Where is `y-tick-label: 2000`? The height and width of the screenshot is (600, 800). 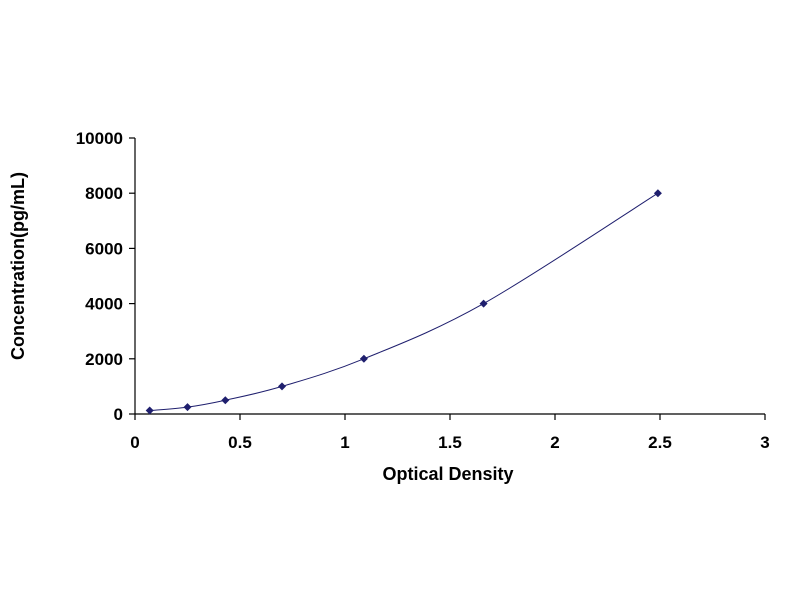
y-tick-label: 2000 is located at coordinates (104, 359).